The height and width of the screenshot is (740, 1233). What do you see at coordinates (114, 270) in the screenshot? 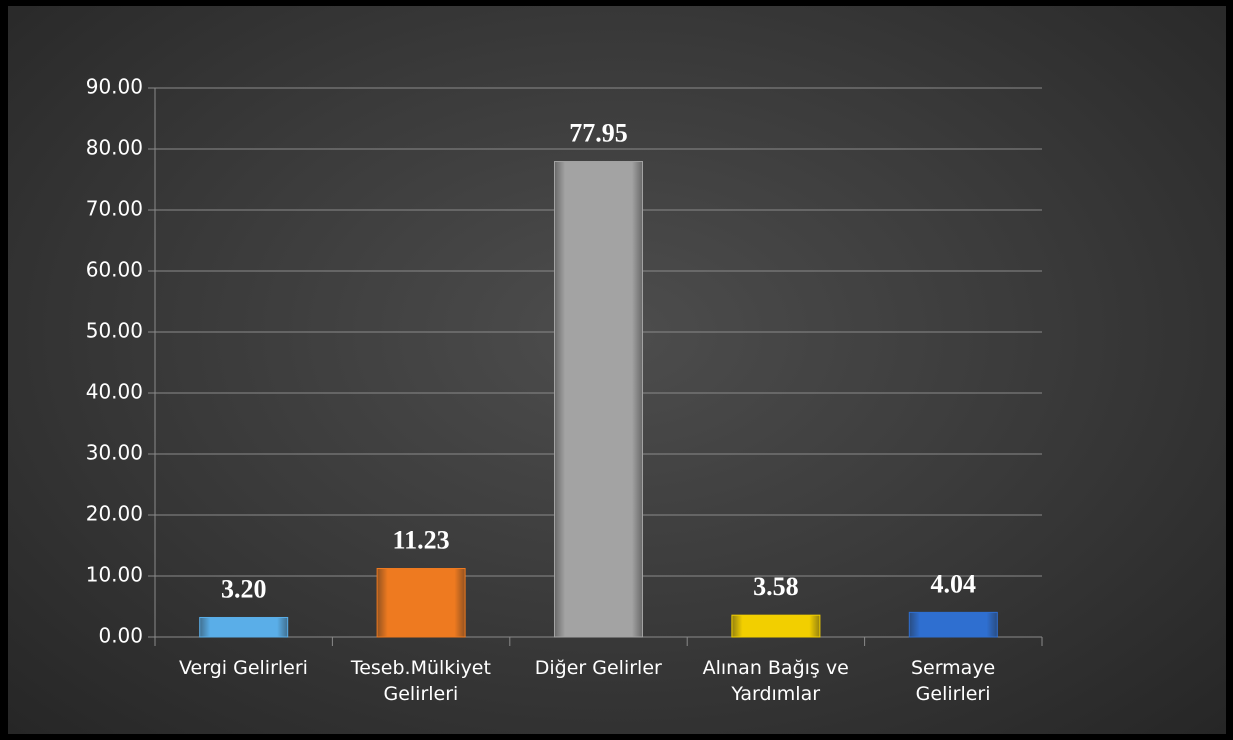
I see `y-tick-label: 60.00` at bounding box center [114, 270].